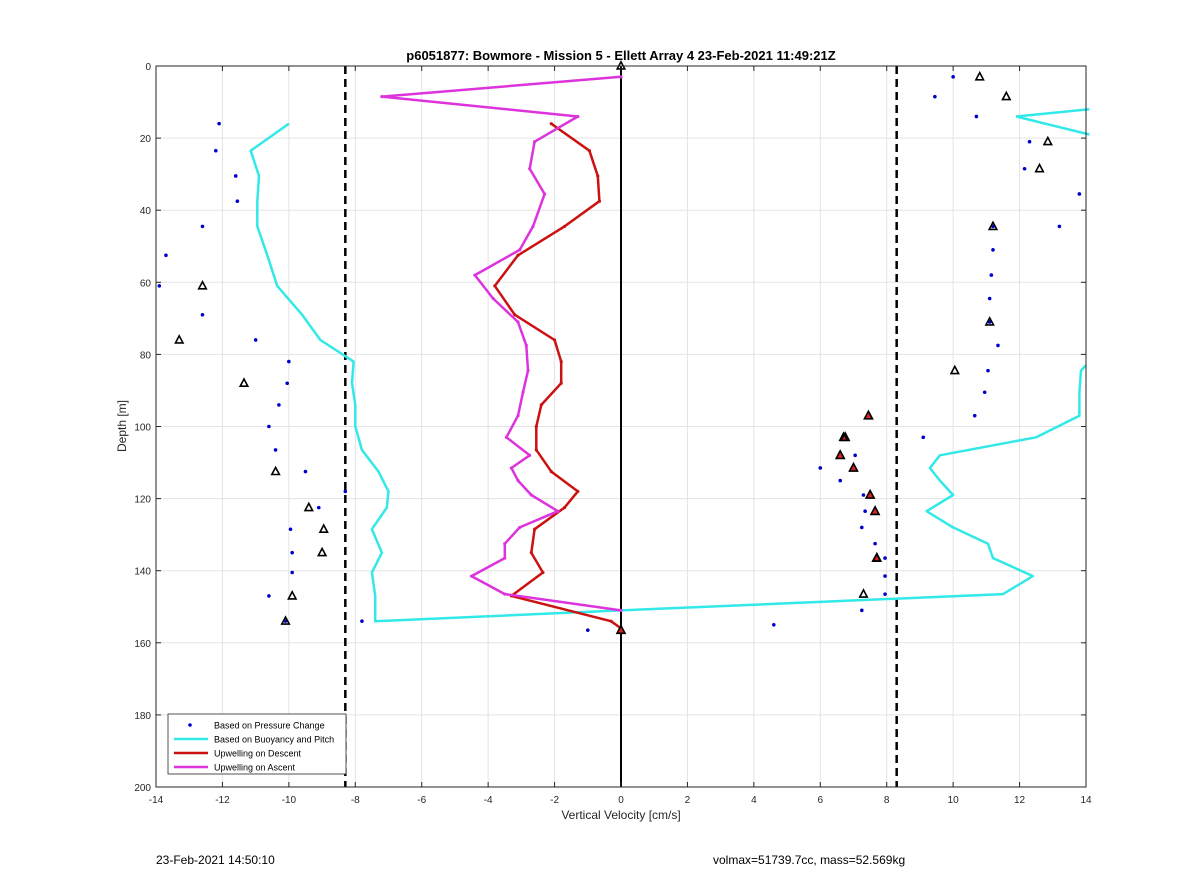 The height and width of the screenshot is (885, 1200). Describe the element at coordinates (146, 139) in the screenshot. I see `y-tick-label: 20` at that location.